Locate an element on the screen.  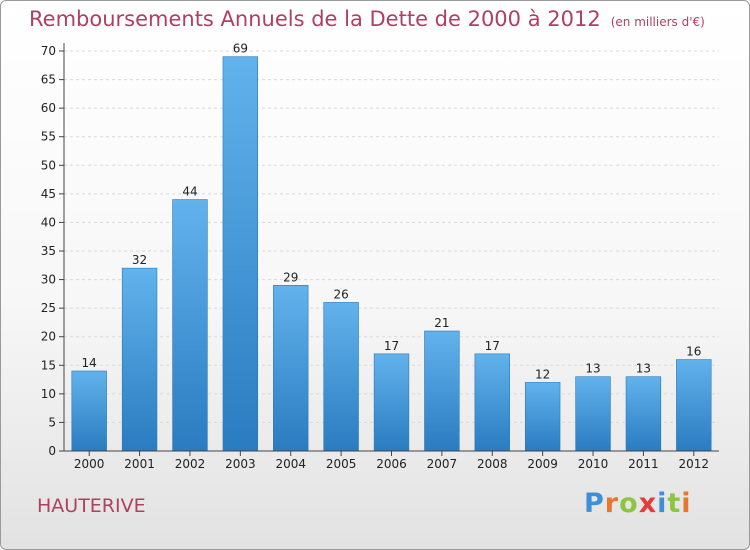
y-tick: 10 is located at coordinates (52, 394).